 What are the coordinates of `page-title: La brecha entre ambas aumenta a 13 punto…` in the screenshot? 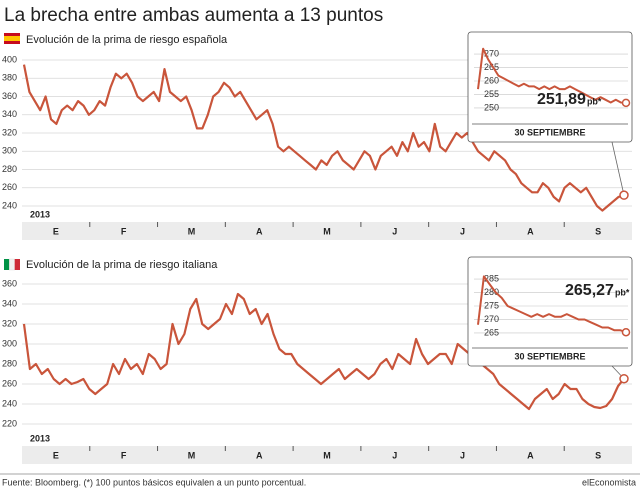 It's located at (193, 15).